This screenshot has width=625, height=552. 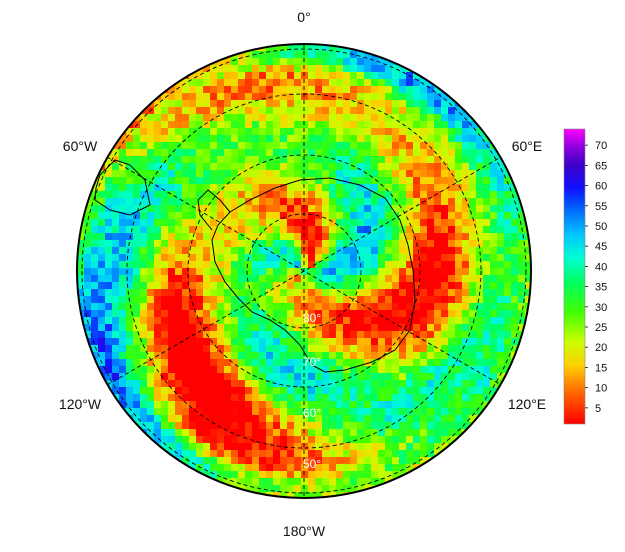 What do you see at coordinates (312, 413) in the screenshot?
I see `lat-label-60: 60°` at bounding box center [312, 413].